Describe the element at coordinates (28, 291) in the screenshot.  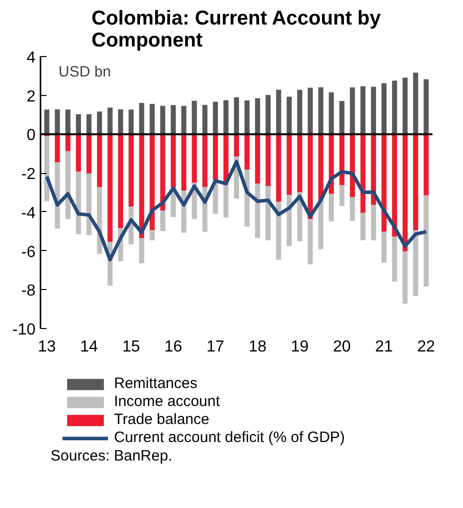
I see `y-tick-label: -8` at that location.